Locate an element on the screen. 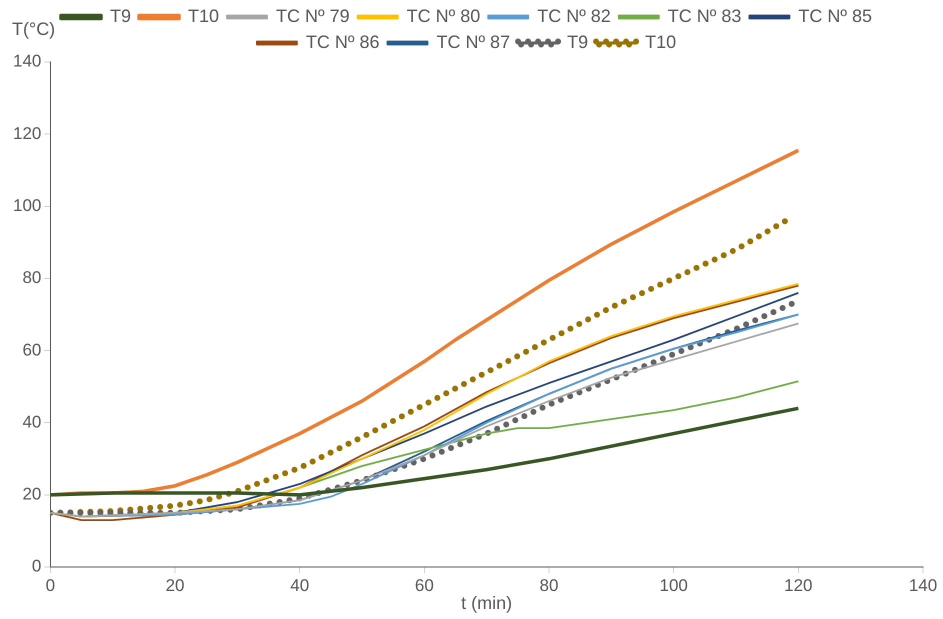  y-tick-label: 140 is located at coordinates (27, 61).